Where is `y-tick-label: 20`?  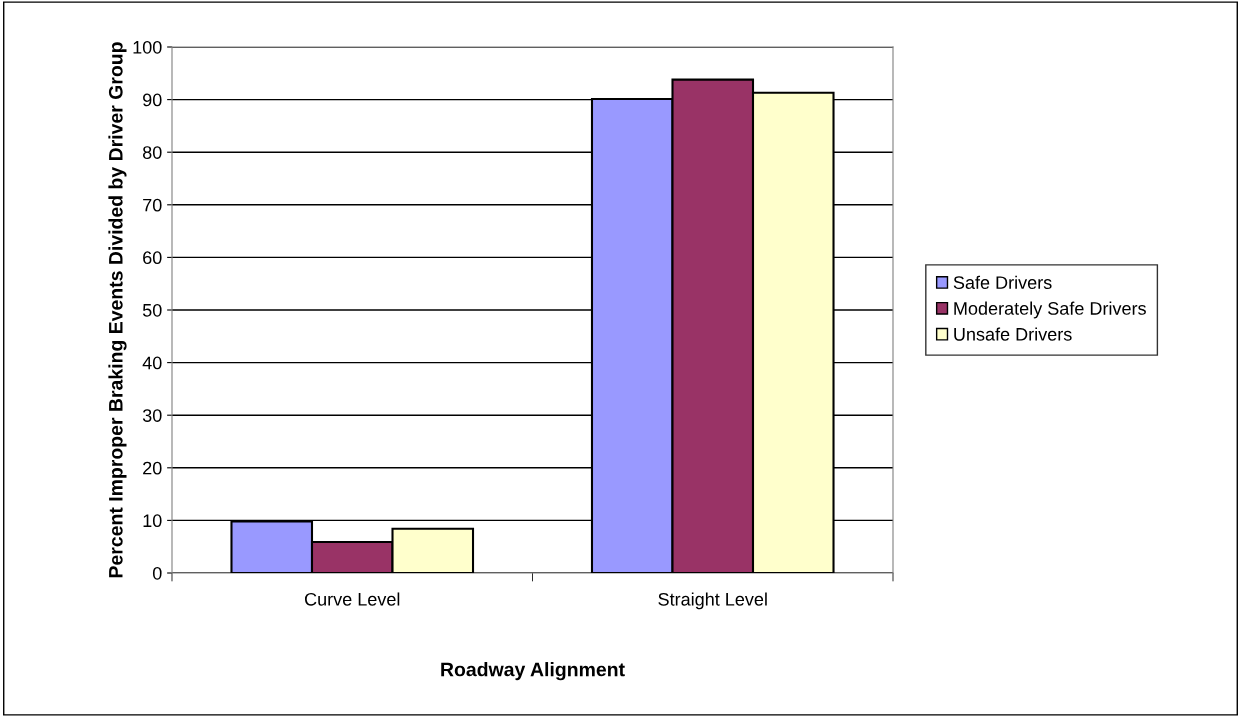 y-tick-label: 20 is located at coordinates (152, 468).